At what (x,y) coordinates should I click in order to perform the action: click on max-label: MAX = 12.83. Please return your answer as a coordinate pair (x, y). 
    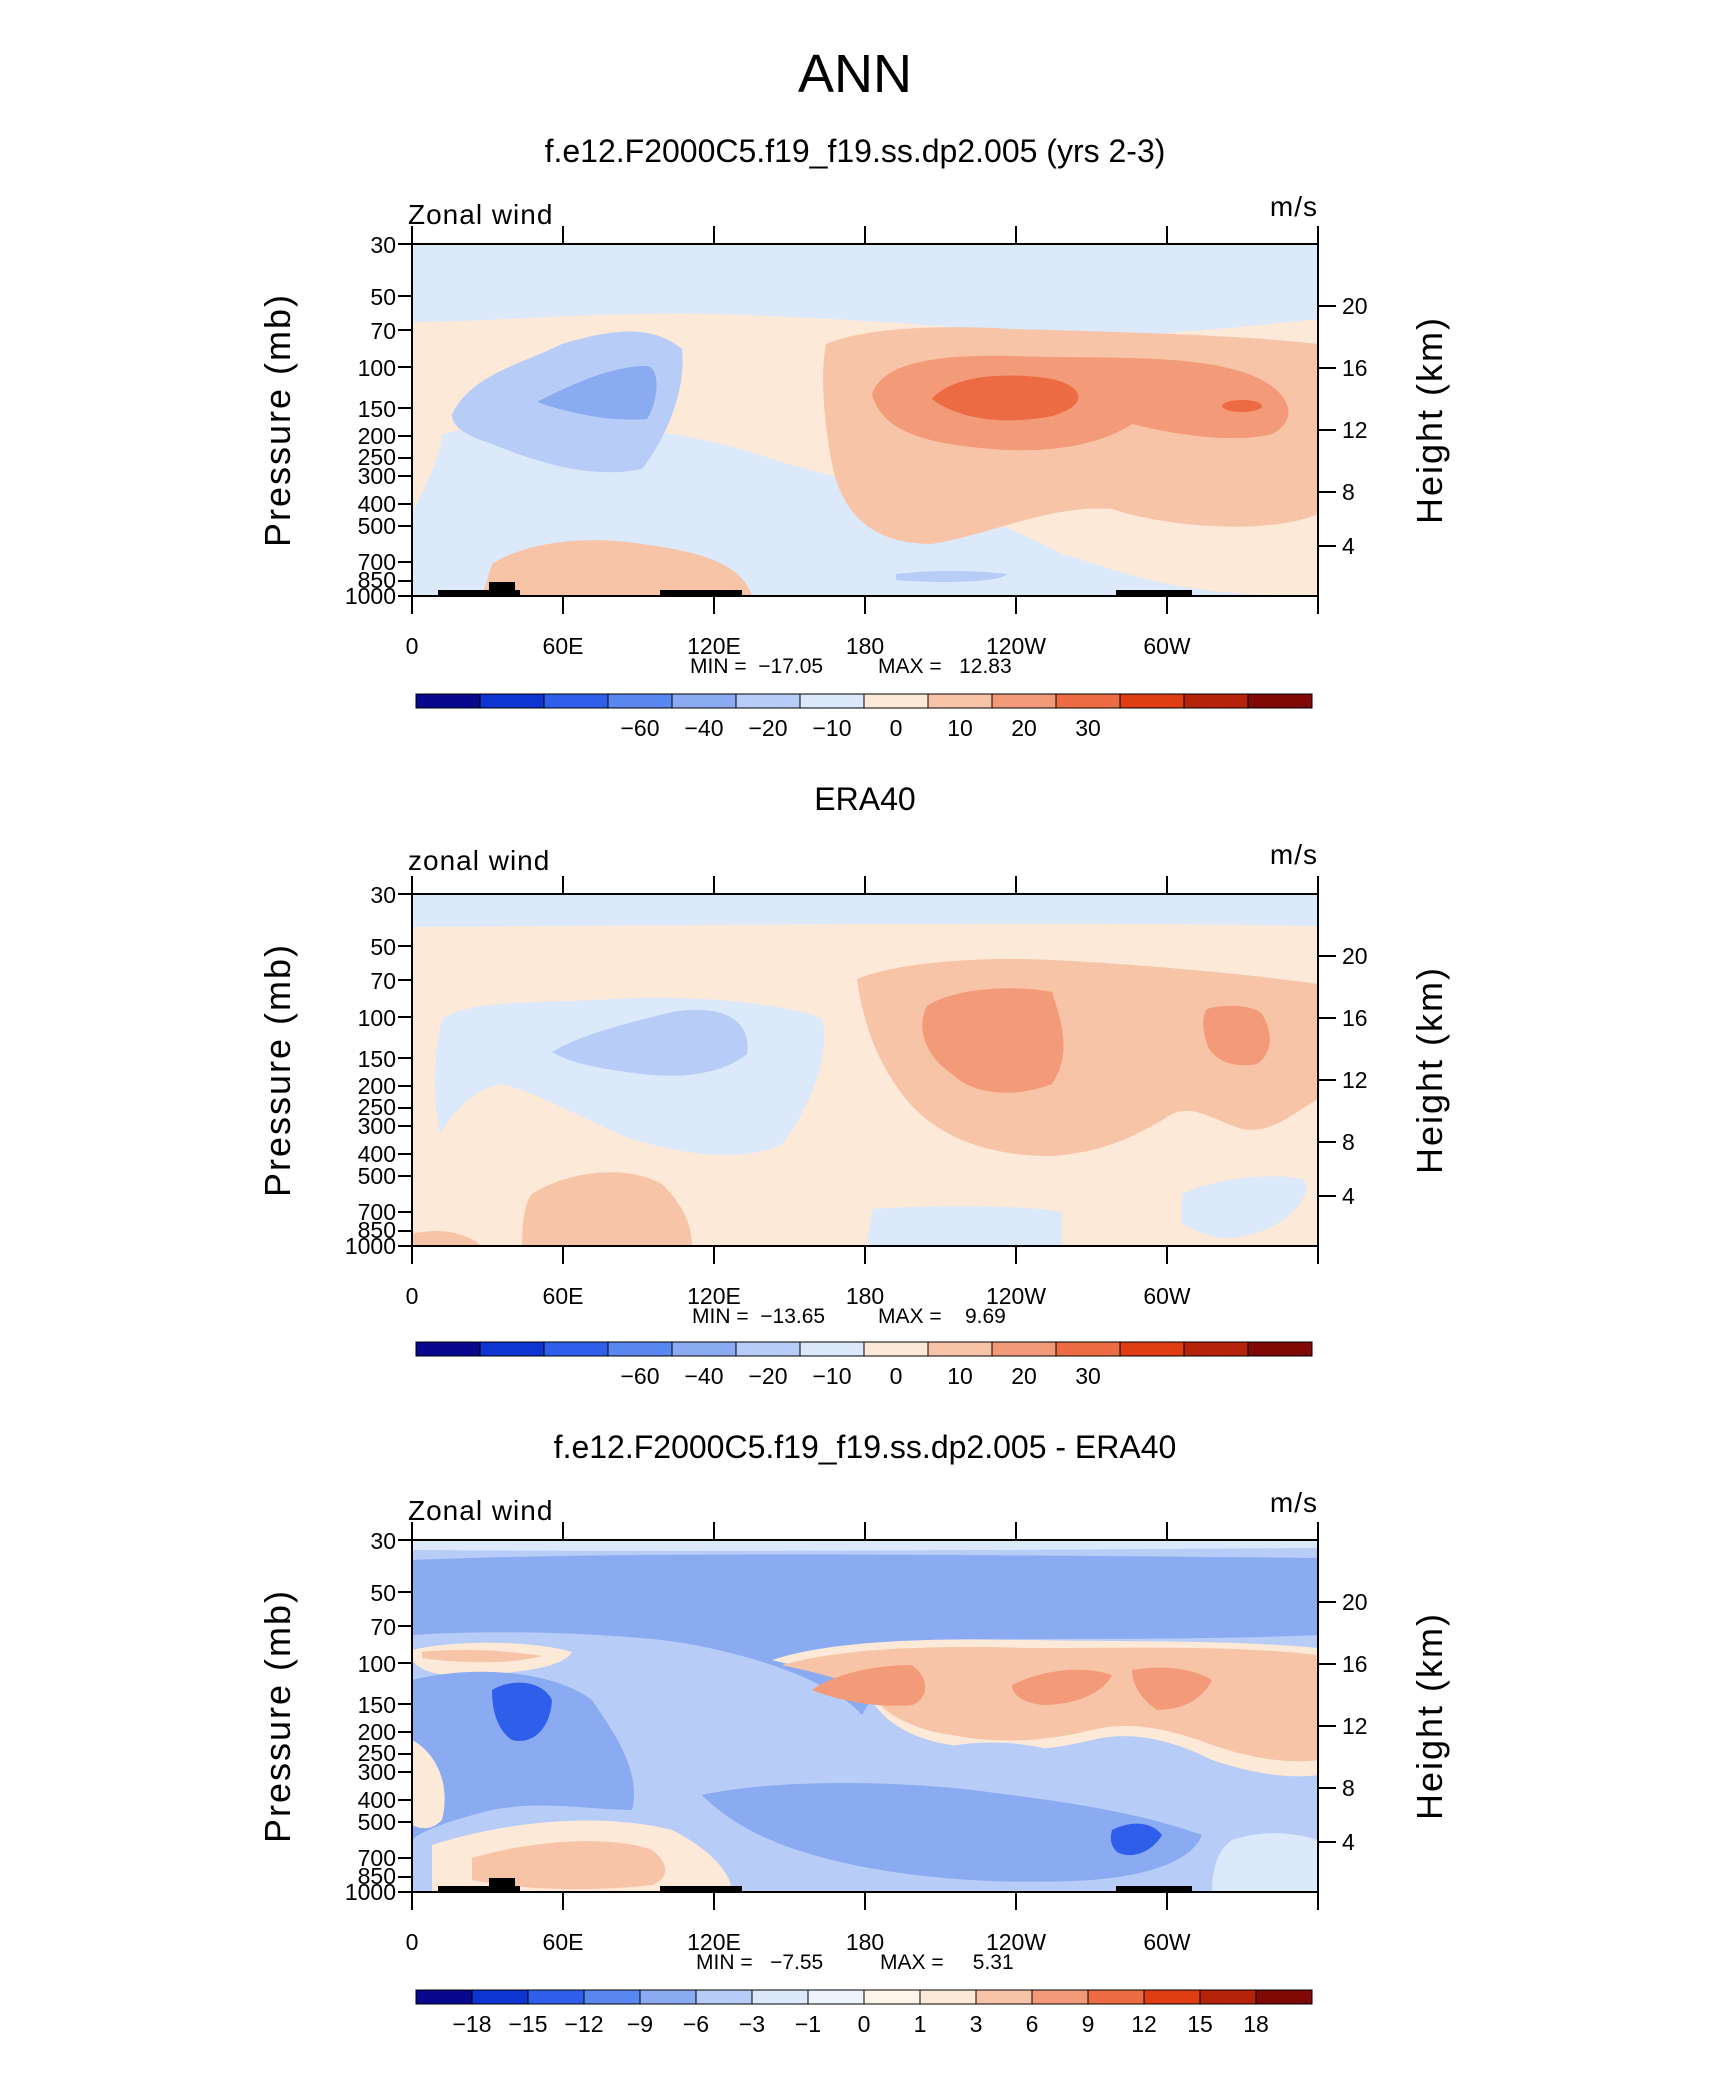
    Looking at the image, I should click on (945, 666).